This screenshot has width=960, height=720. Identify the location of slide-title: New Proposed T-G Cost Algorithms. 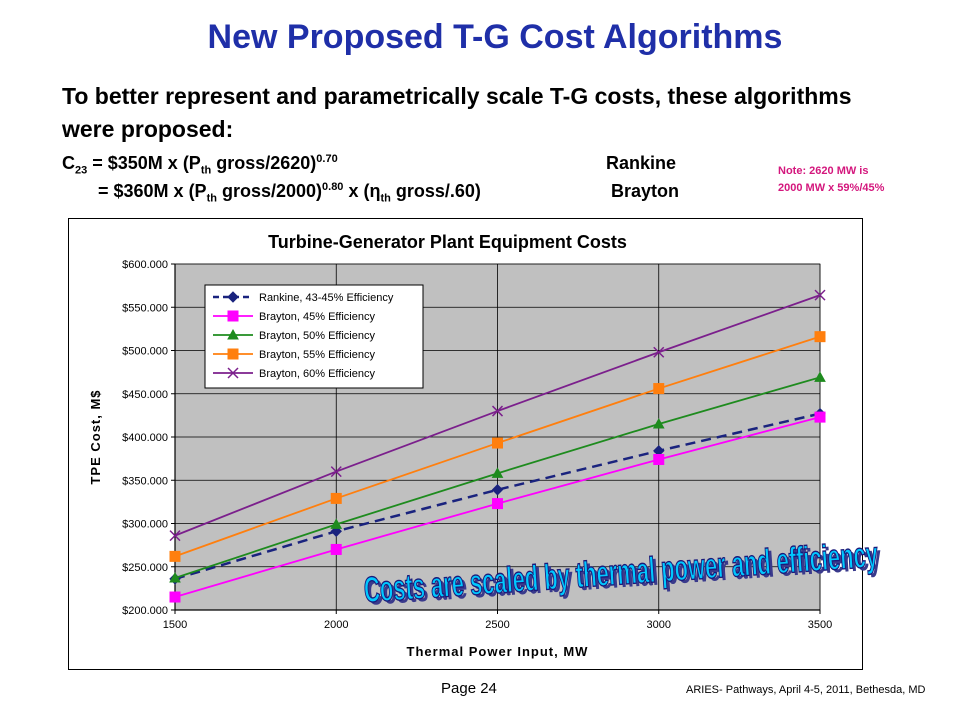
(495, 37).